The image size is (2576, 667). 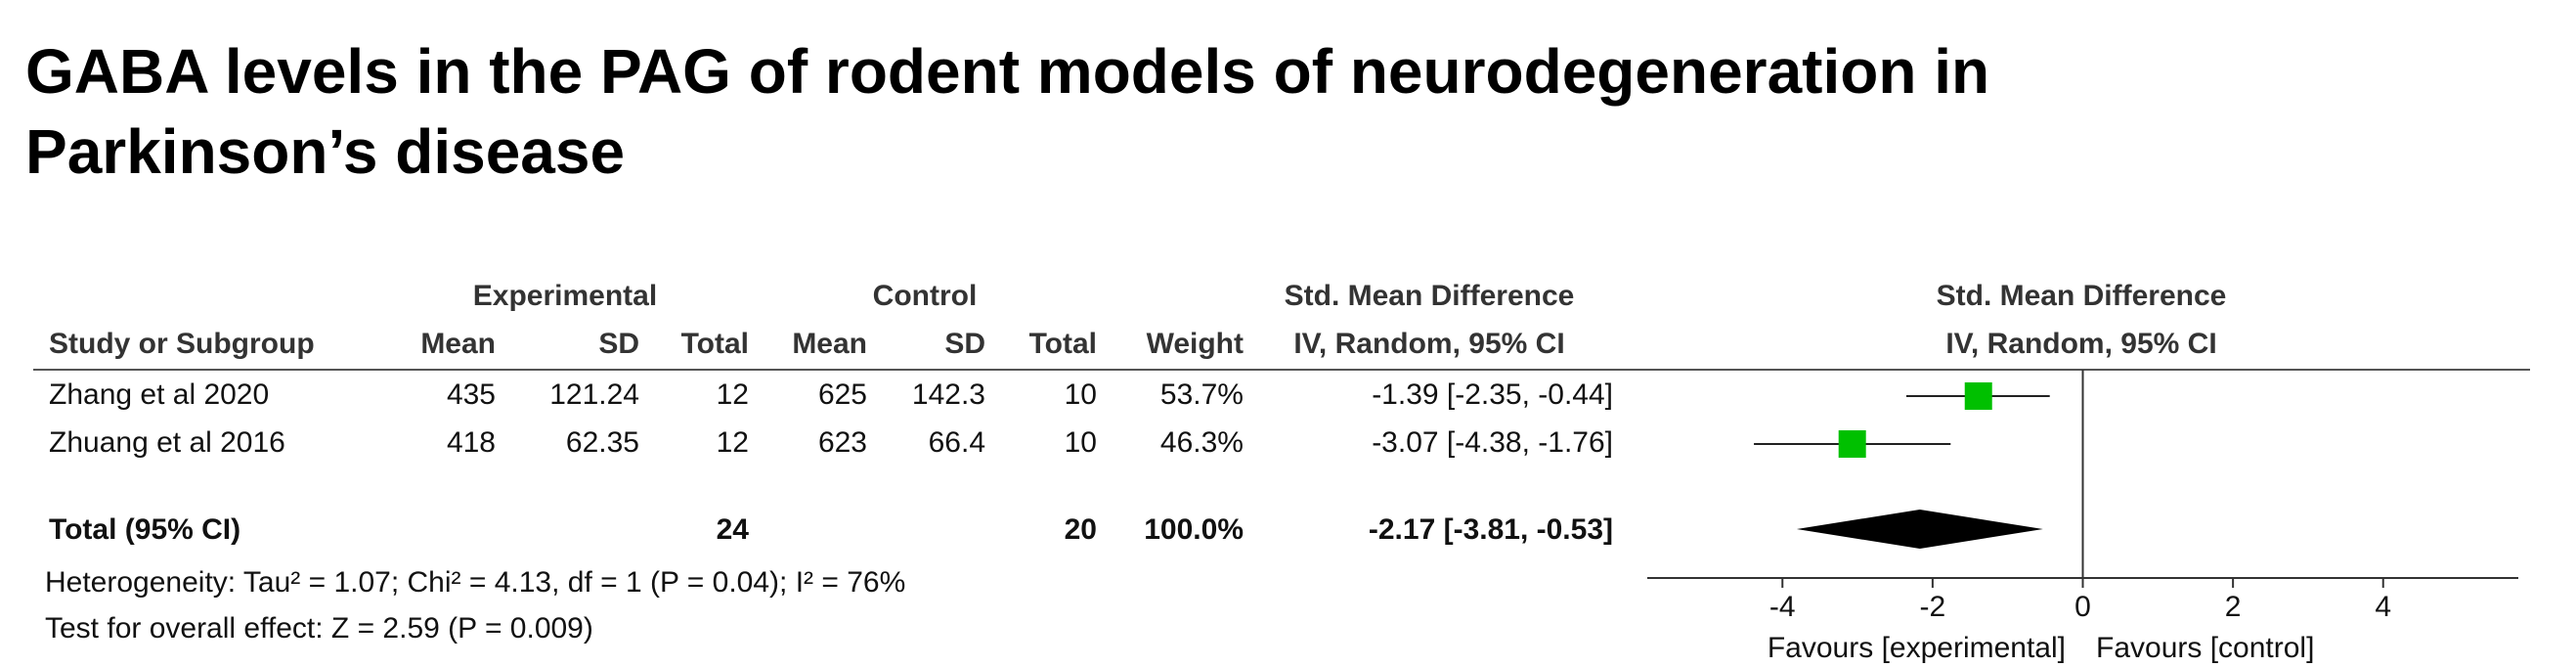 What do you see at coordinates (1194, 529) in the screenshot?
I see `total-cell: 100.0%` at bounding box center [1194, 529].